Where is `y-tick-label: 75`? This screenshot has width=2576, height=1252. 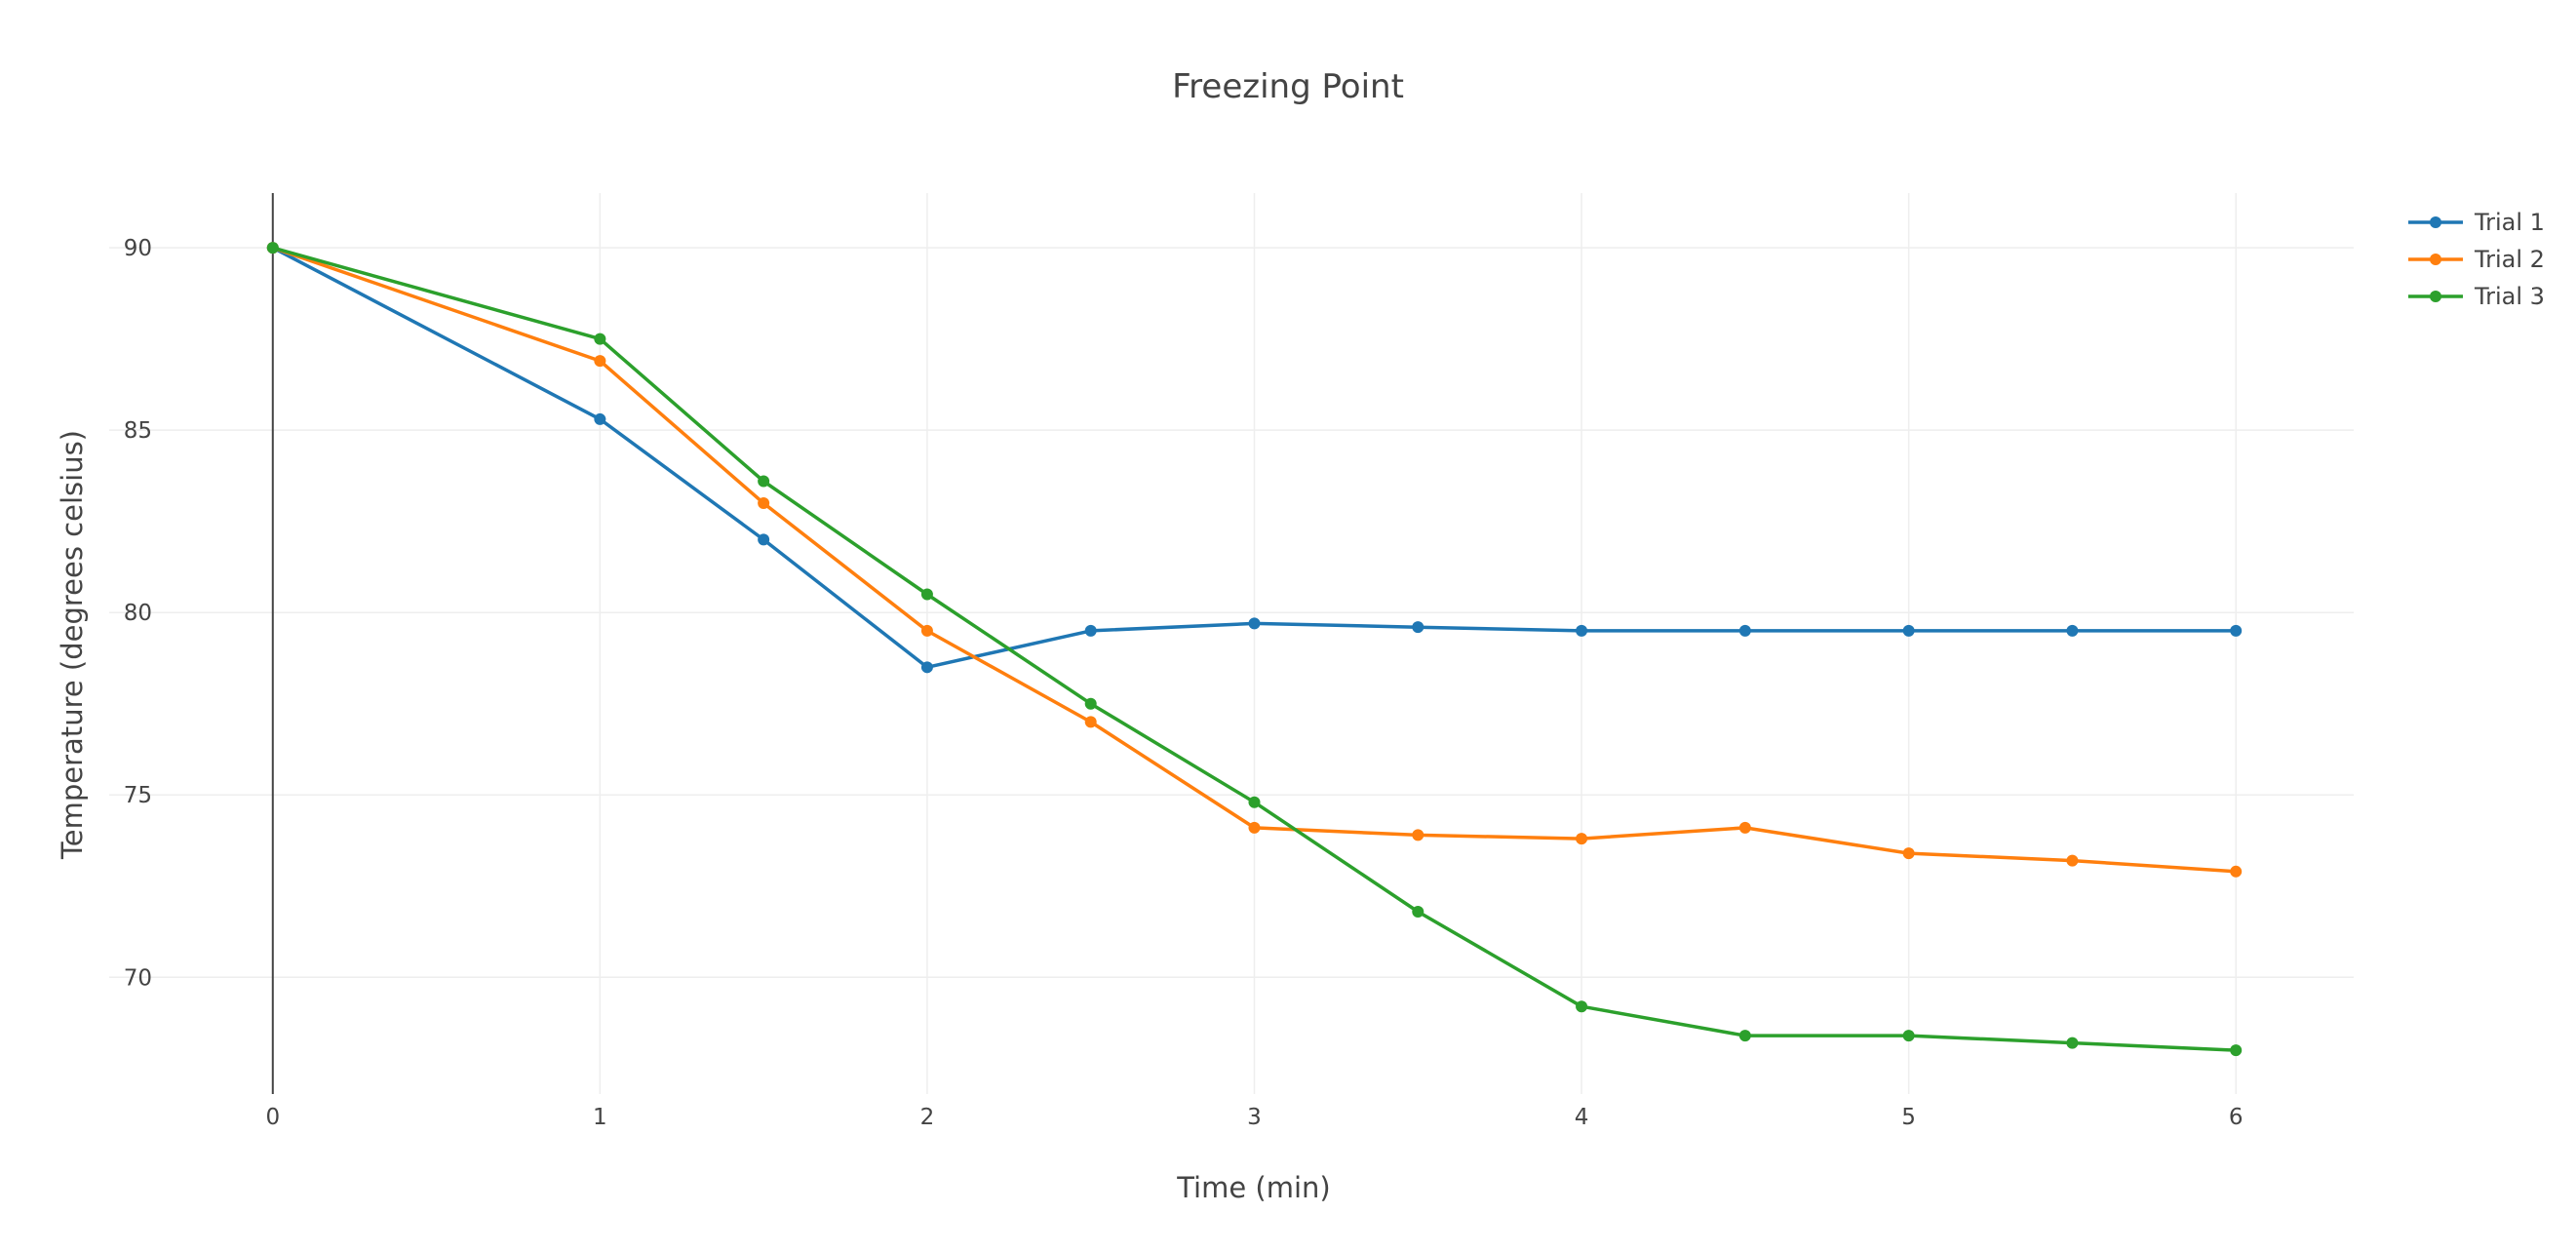
y-tick-label: 75 is located at coordinates (138, 796).